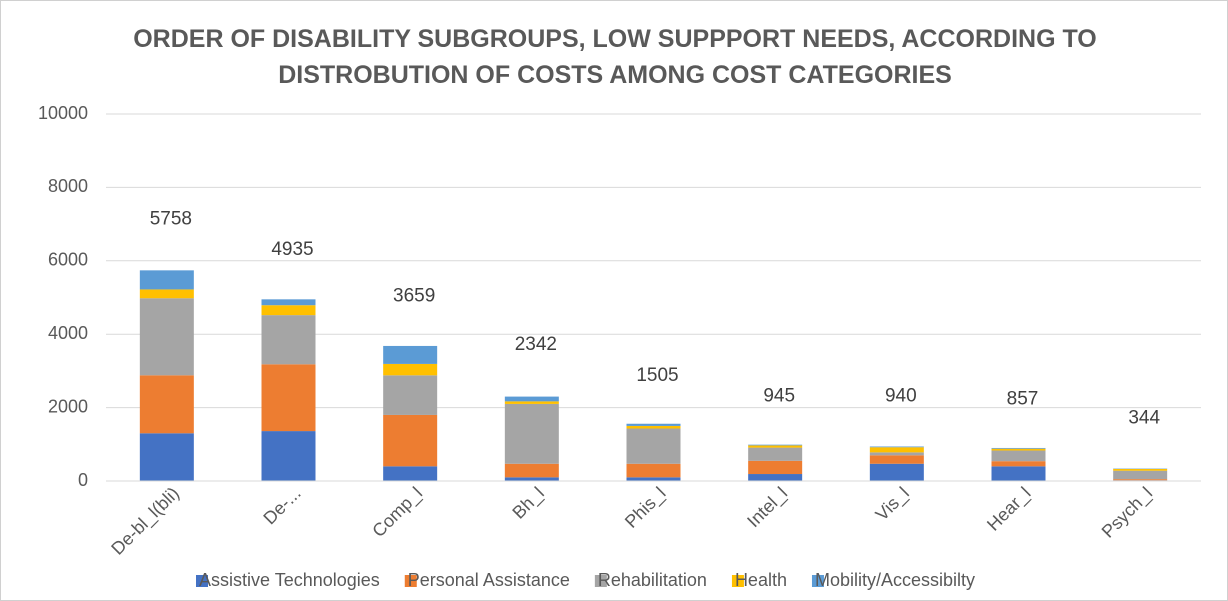  I want to click on x-tick-label: Phis_l, so click(646, 508).